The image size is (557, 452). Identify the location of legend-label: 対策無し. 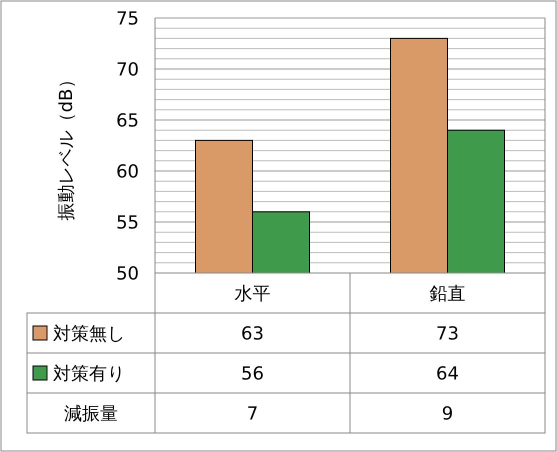
(89, 333).